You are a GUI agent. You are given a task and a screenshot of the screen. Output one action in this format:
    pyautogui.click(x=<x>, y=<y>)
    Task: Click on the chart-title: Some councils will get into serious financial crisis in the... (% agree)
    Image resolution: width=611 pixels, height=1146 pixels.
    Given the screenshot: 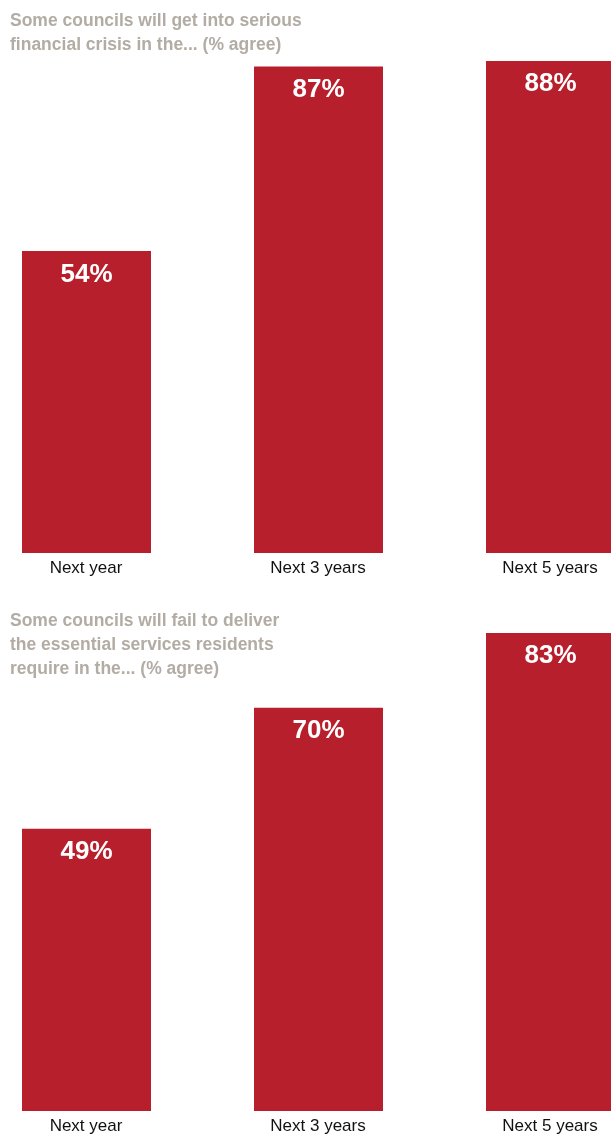 What is the action you would take?
    pyautogui.click(x=156, y=32)
    